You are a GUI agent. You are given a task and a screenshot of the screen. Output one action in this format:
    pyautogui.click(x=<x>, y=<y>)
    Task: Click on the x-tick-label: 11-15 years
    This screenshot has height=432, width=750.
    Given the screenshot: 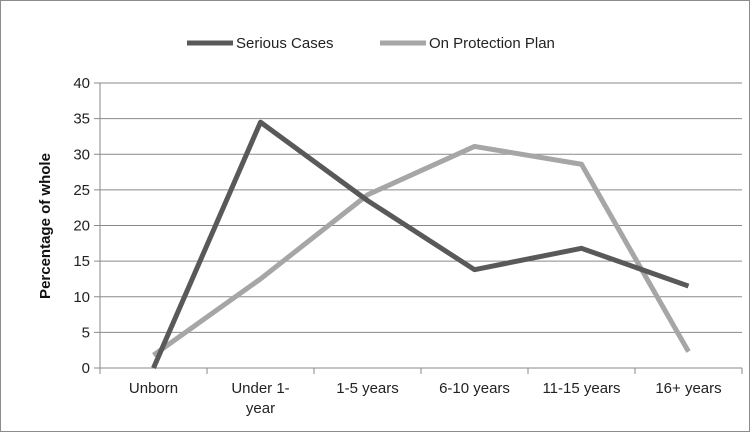 What is the action you would take?
    pyautogui.click(x=581, y=388)
    